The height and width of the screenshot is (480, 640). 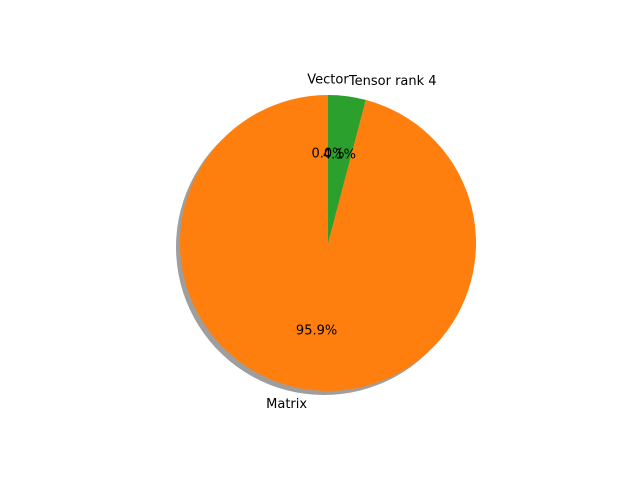 I want to click on pie-label-matrix: Matrix, so click(x=286, y=404).